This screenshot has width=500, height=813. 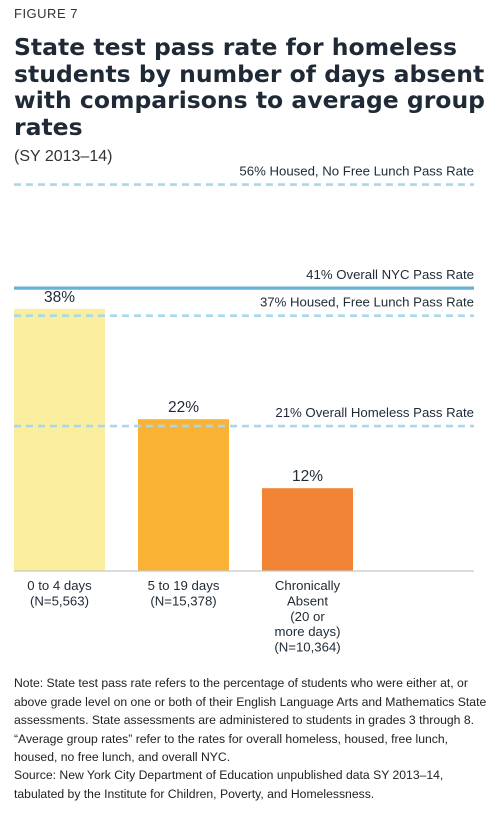 What do you see at coordinates (308, 585) in the screenshot?
I see `category-label-3-line-1: Chronically` at bounding box center [308, 585].